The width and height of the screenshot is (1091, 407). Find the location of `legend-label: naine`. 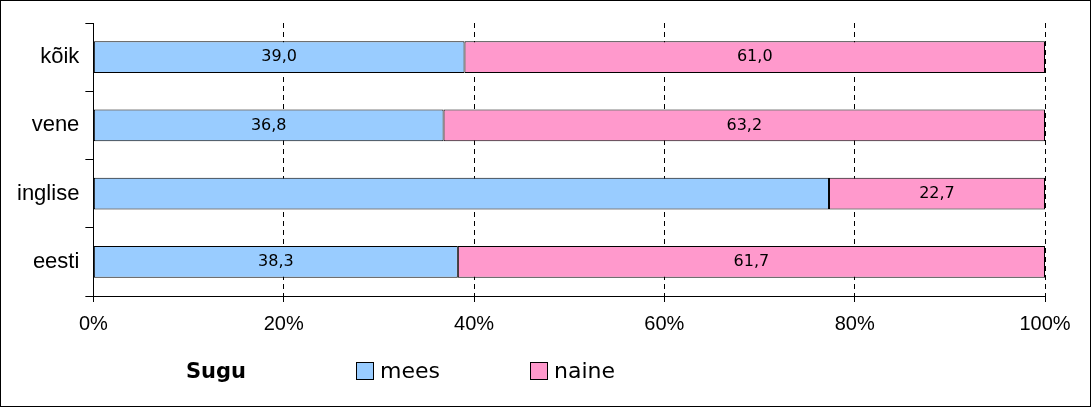

legend-label: naine is located at coordinates (585, 370).